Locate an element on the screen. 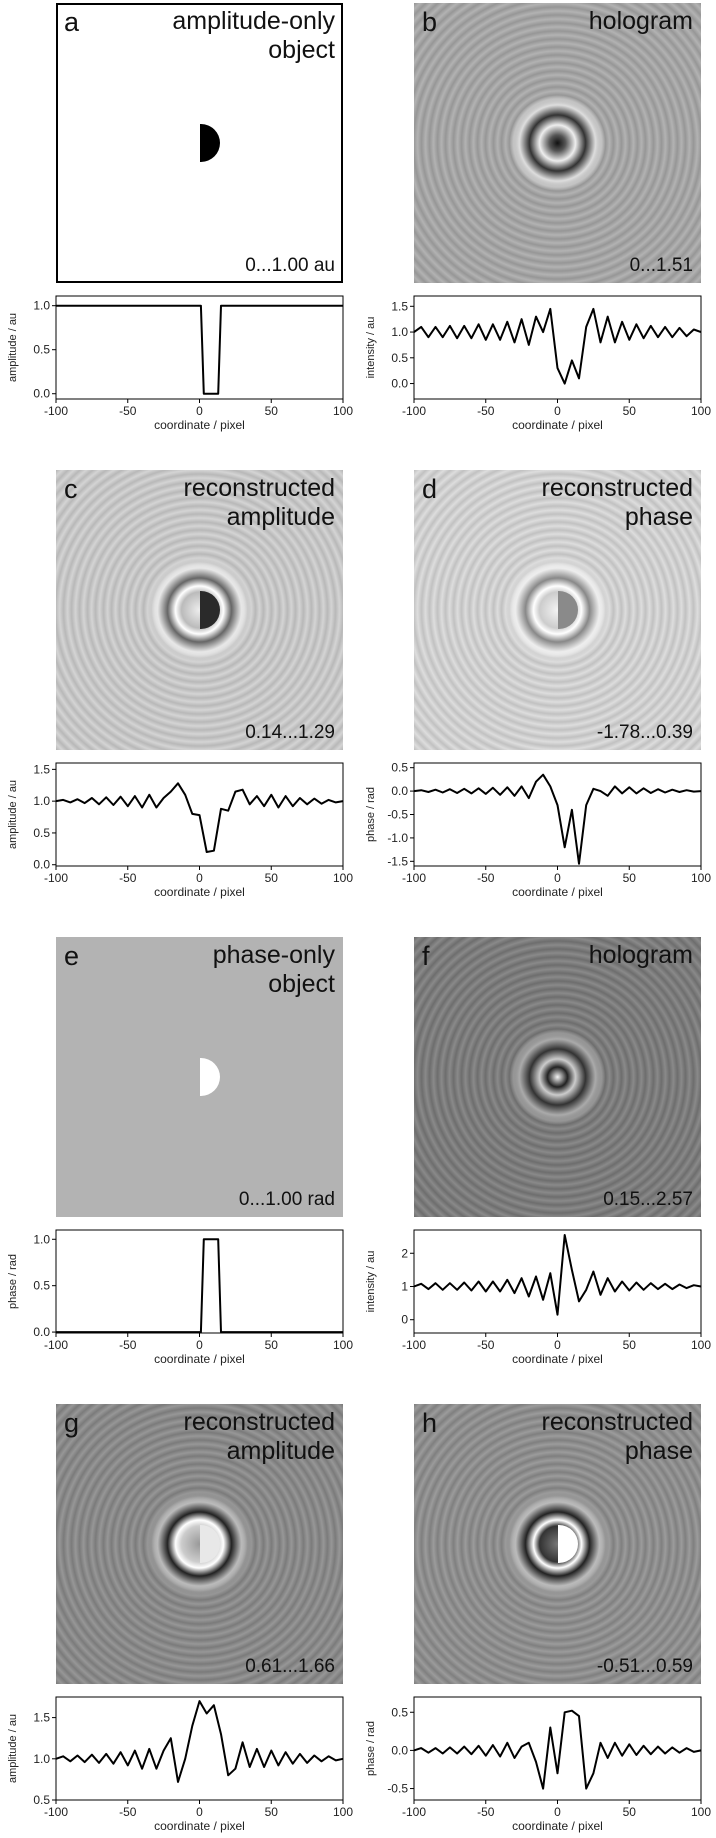 This screenshot has width=716, height=1838. y-tick-label: 1 is located at coordinates (404, 1286).